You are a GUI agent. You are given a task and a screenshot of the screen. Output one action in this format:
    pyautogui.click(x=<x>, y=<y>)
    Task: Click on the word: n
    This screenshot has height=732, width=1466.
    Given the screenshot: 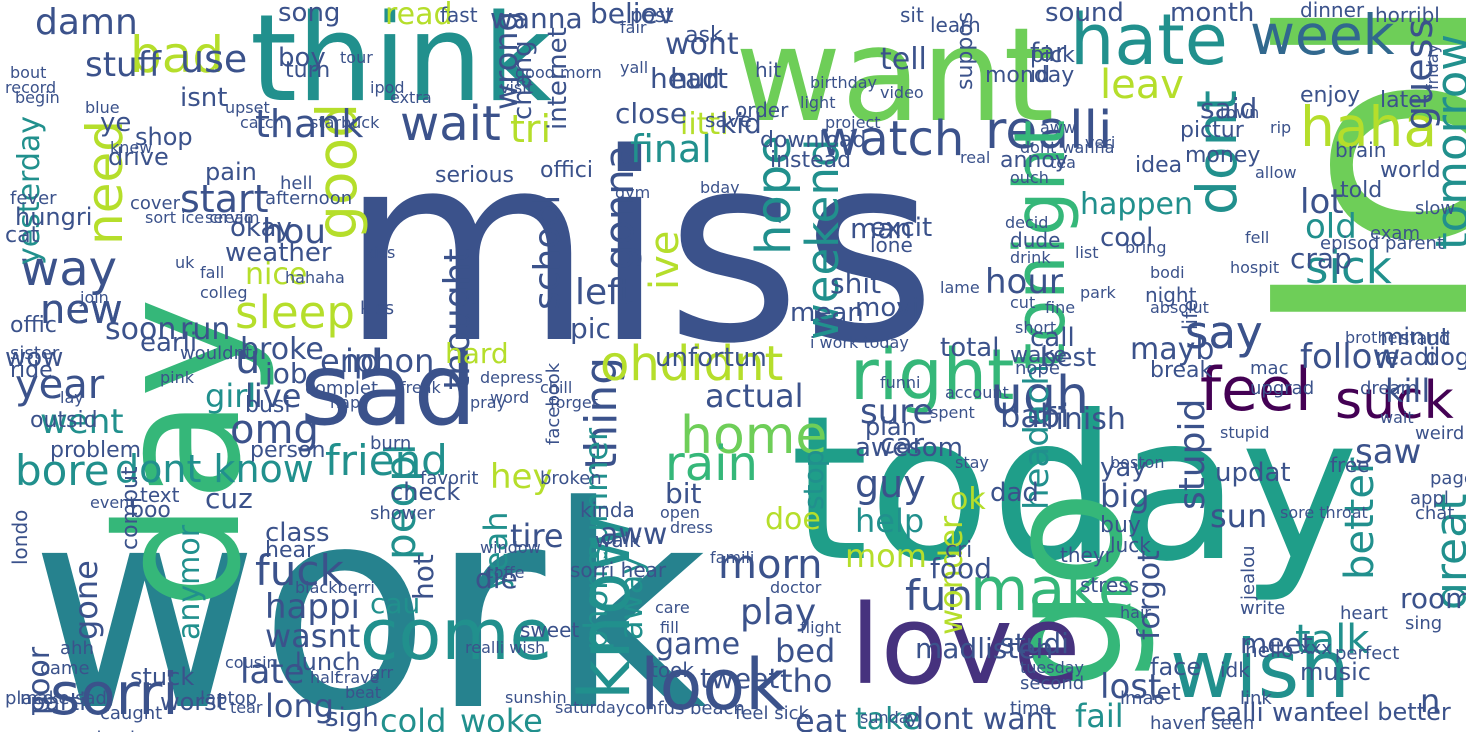 What is the action you would take?
    pyautogui.click(x=1430, y=701)
    